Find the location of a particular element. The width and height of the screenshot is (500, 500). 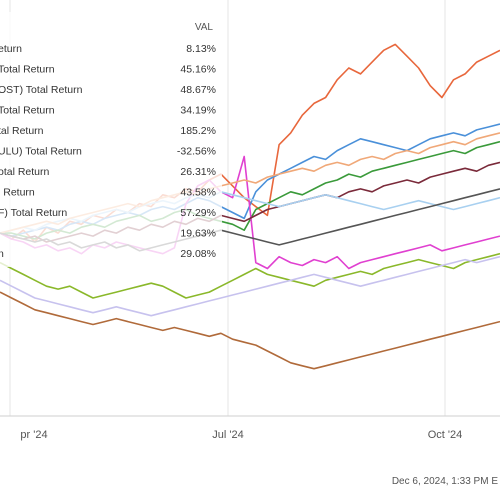

legend-value-8: 57.29% is located at coordinates (198, 213).